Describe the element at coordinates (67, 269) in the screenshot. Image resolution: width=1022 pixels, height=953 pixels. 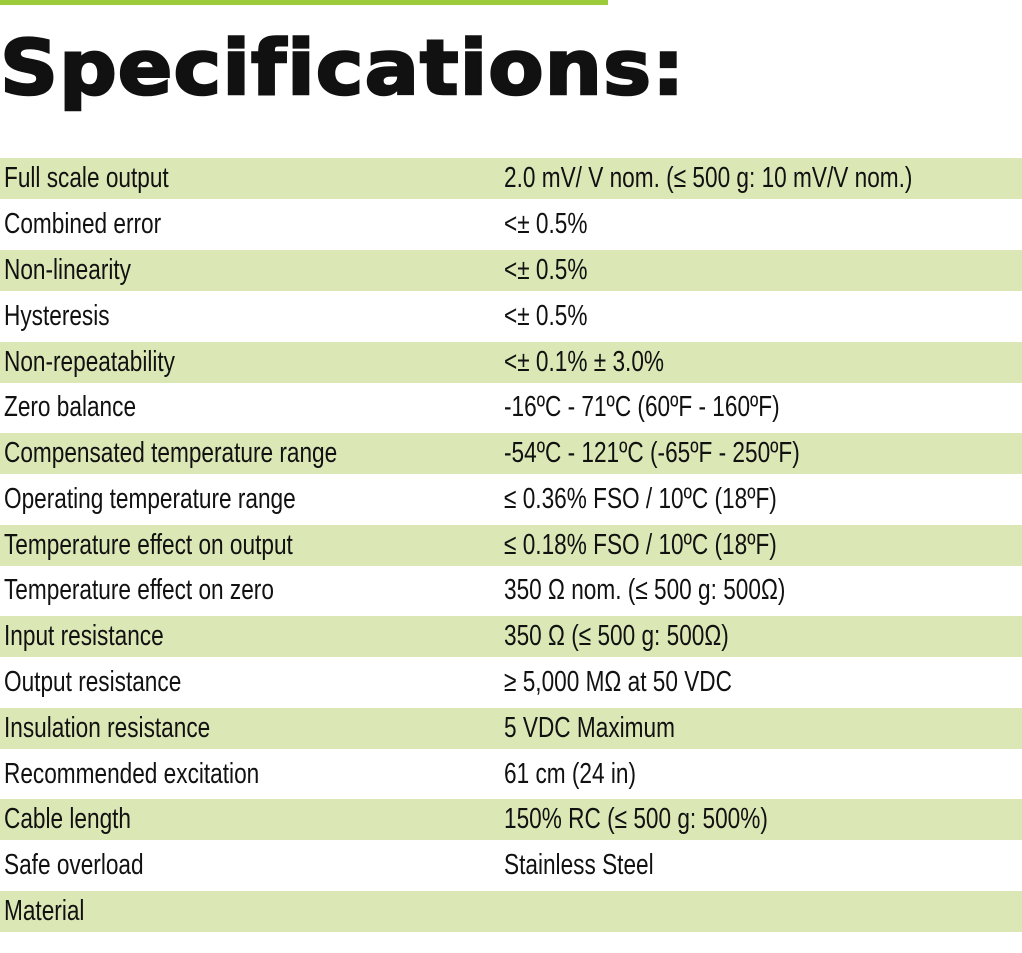
I see `spec-label: Non-linearity` at that location.